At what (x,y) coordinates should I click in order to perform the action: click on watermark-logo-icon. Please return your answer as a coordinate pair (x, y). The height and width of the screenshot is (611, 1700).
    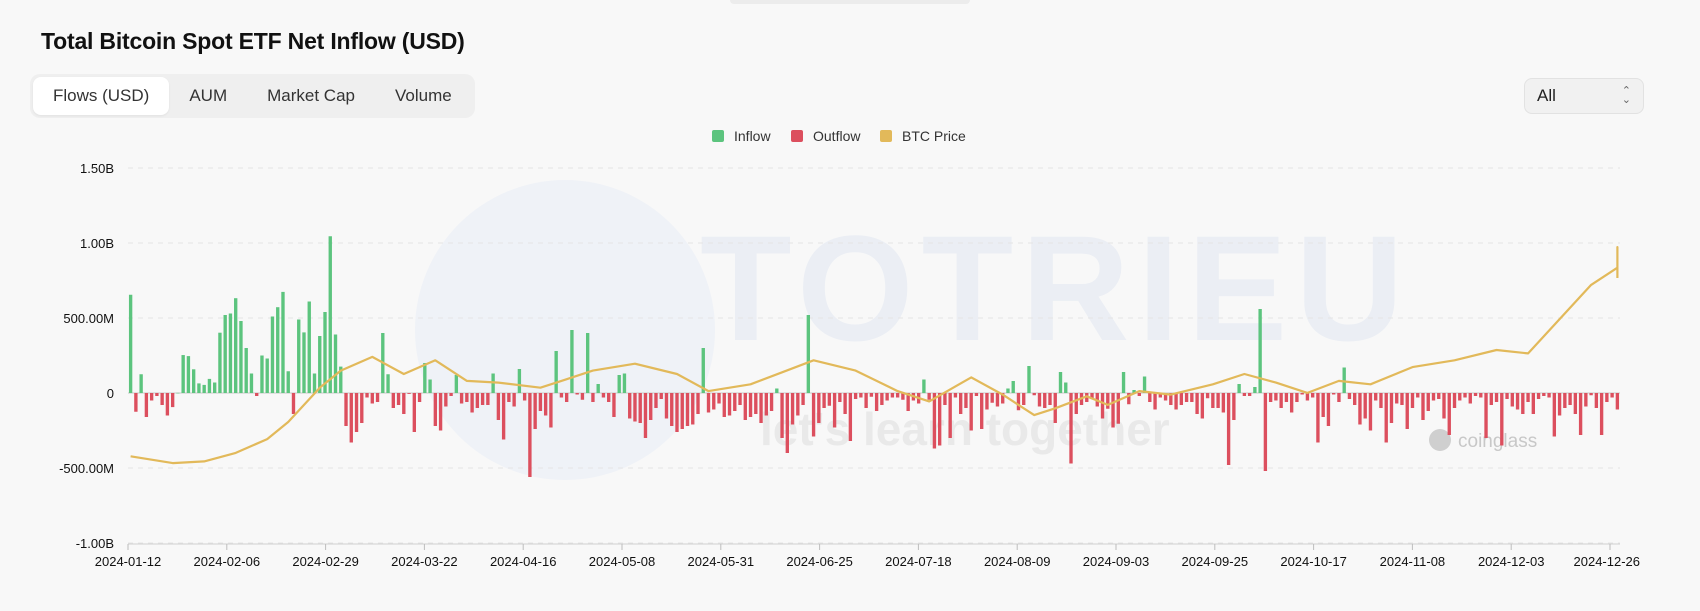
    Looking at the image, I should click on (565, 330).